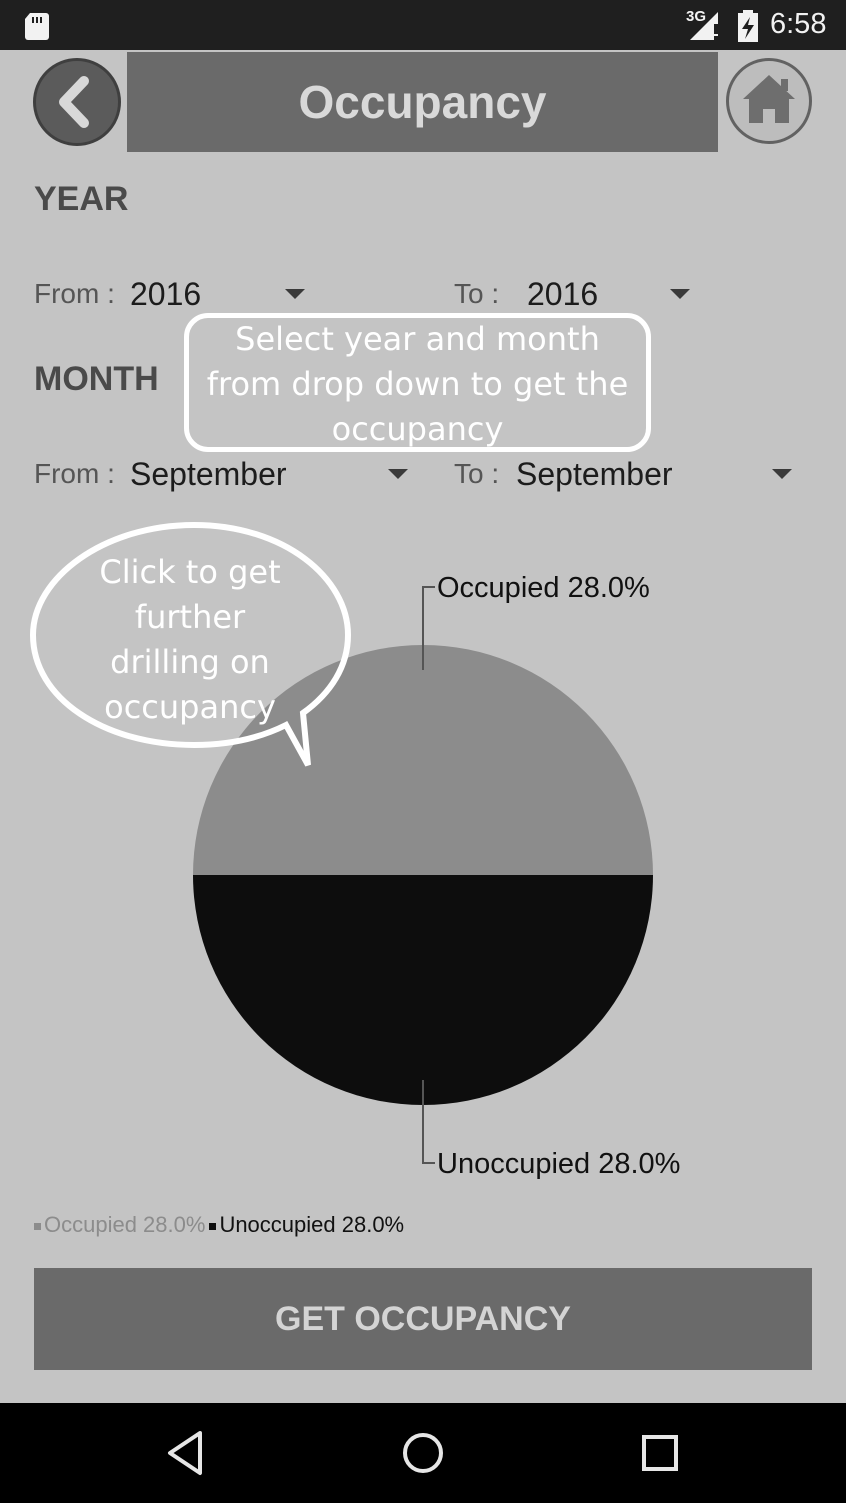 The height and width of the screenshot is (1503, 846). I want to click on network-type: 3G, so click(696, 16).